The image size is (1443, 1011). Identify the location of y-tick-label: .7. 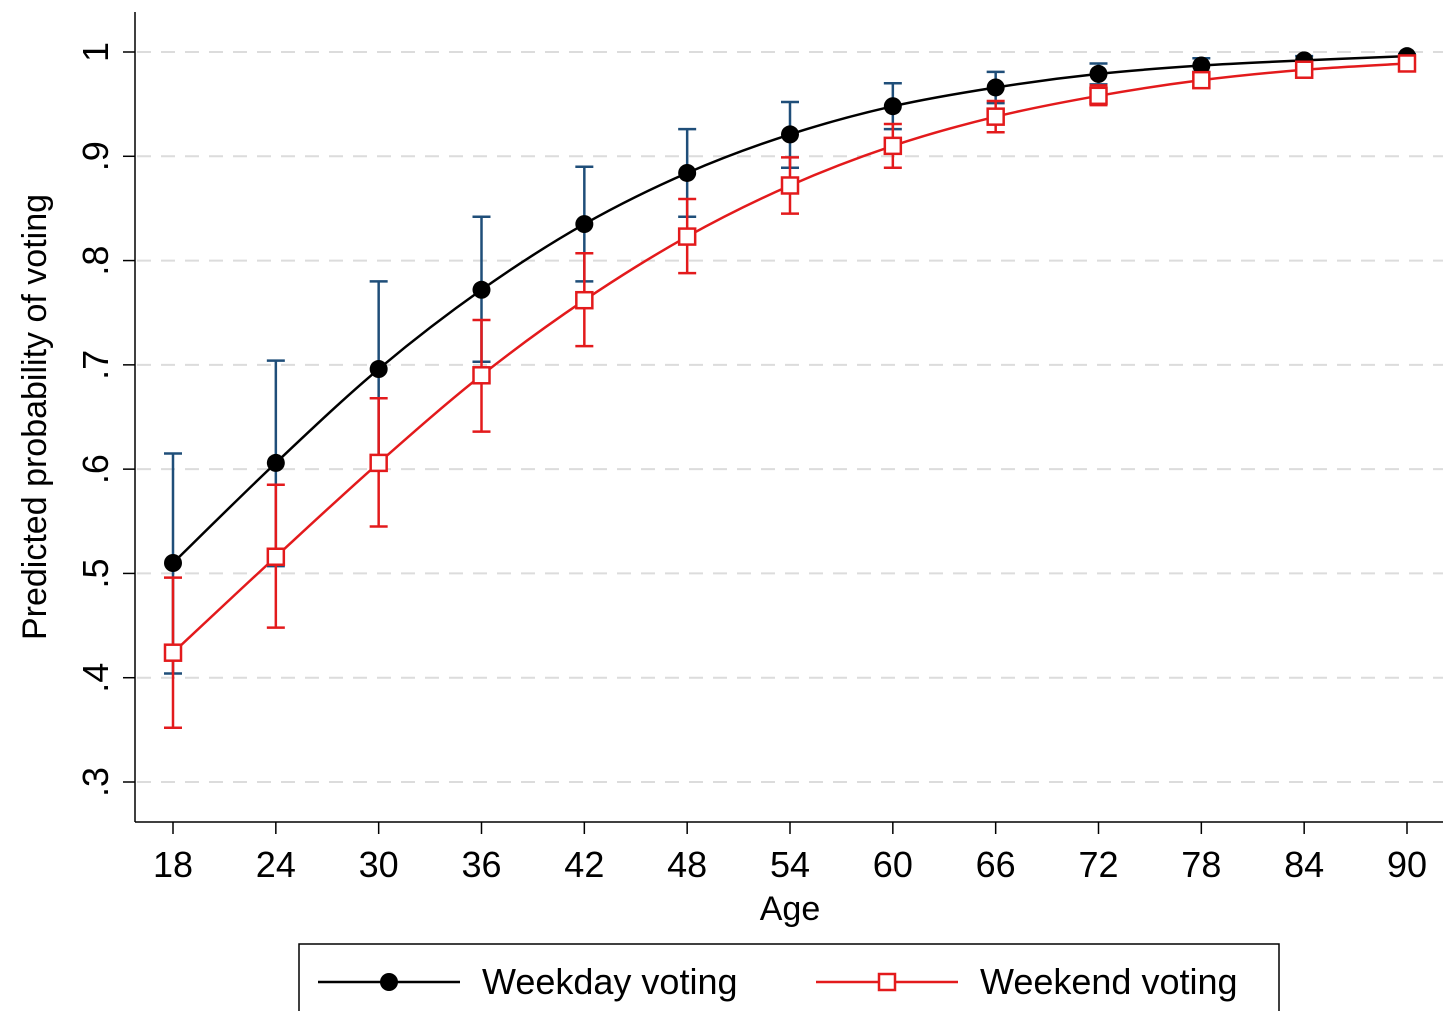
(95, 365).